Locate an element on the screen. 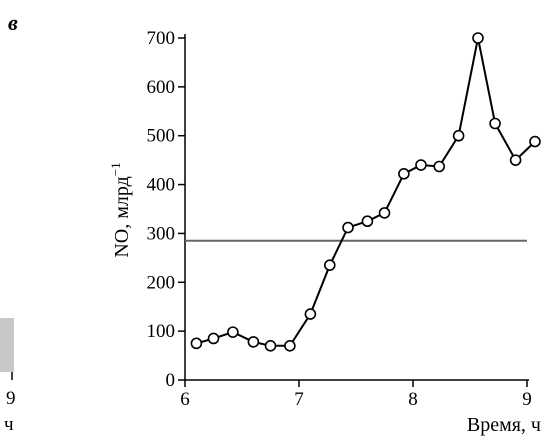 This screenshot has height=437, width=543. y-tick-label: 400 is located at coordinates (161, 185).